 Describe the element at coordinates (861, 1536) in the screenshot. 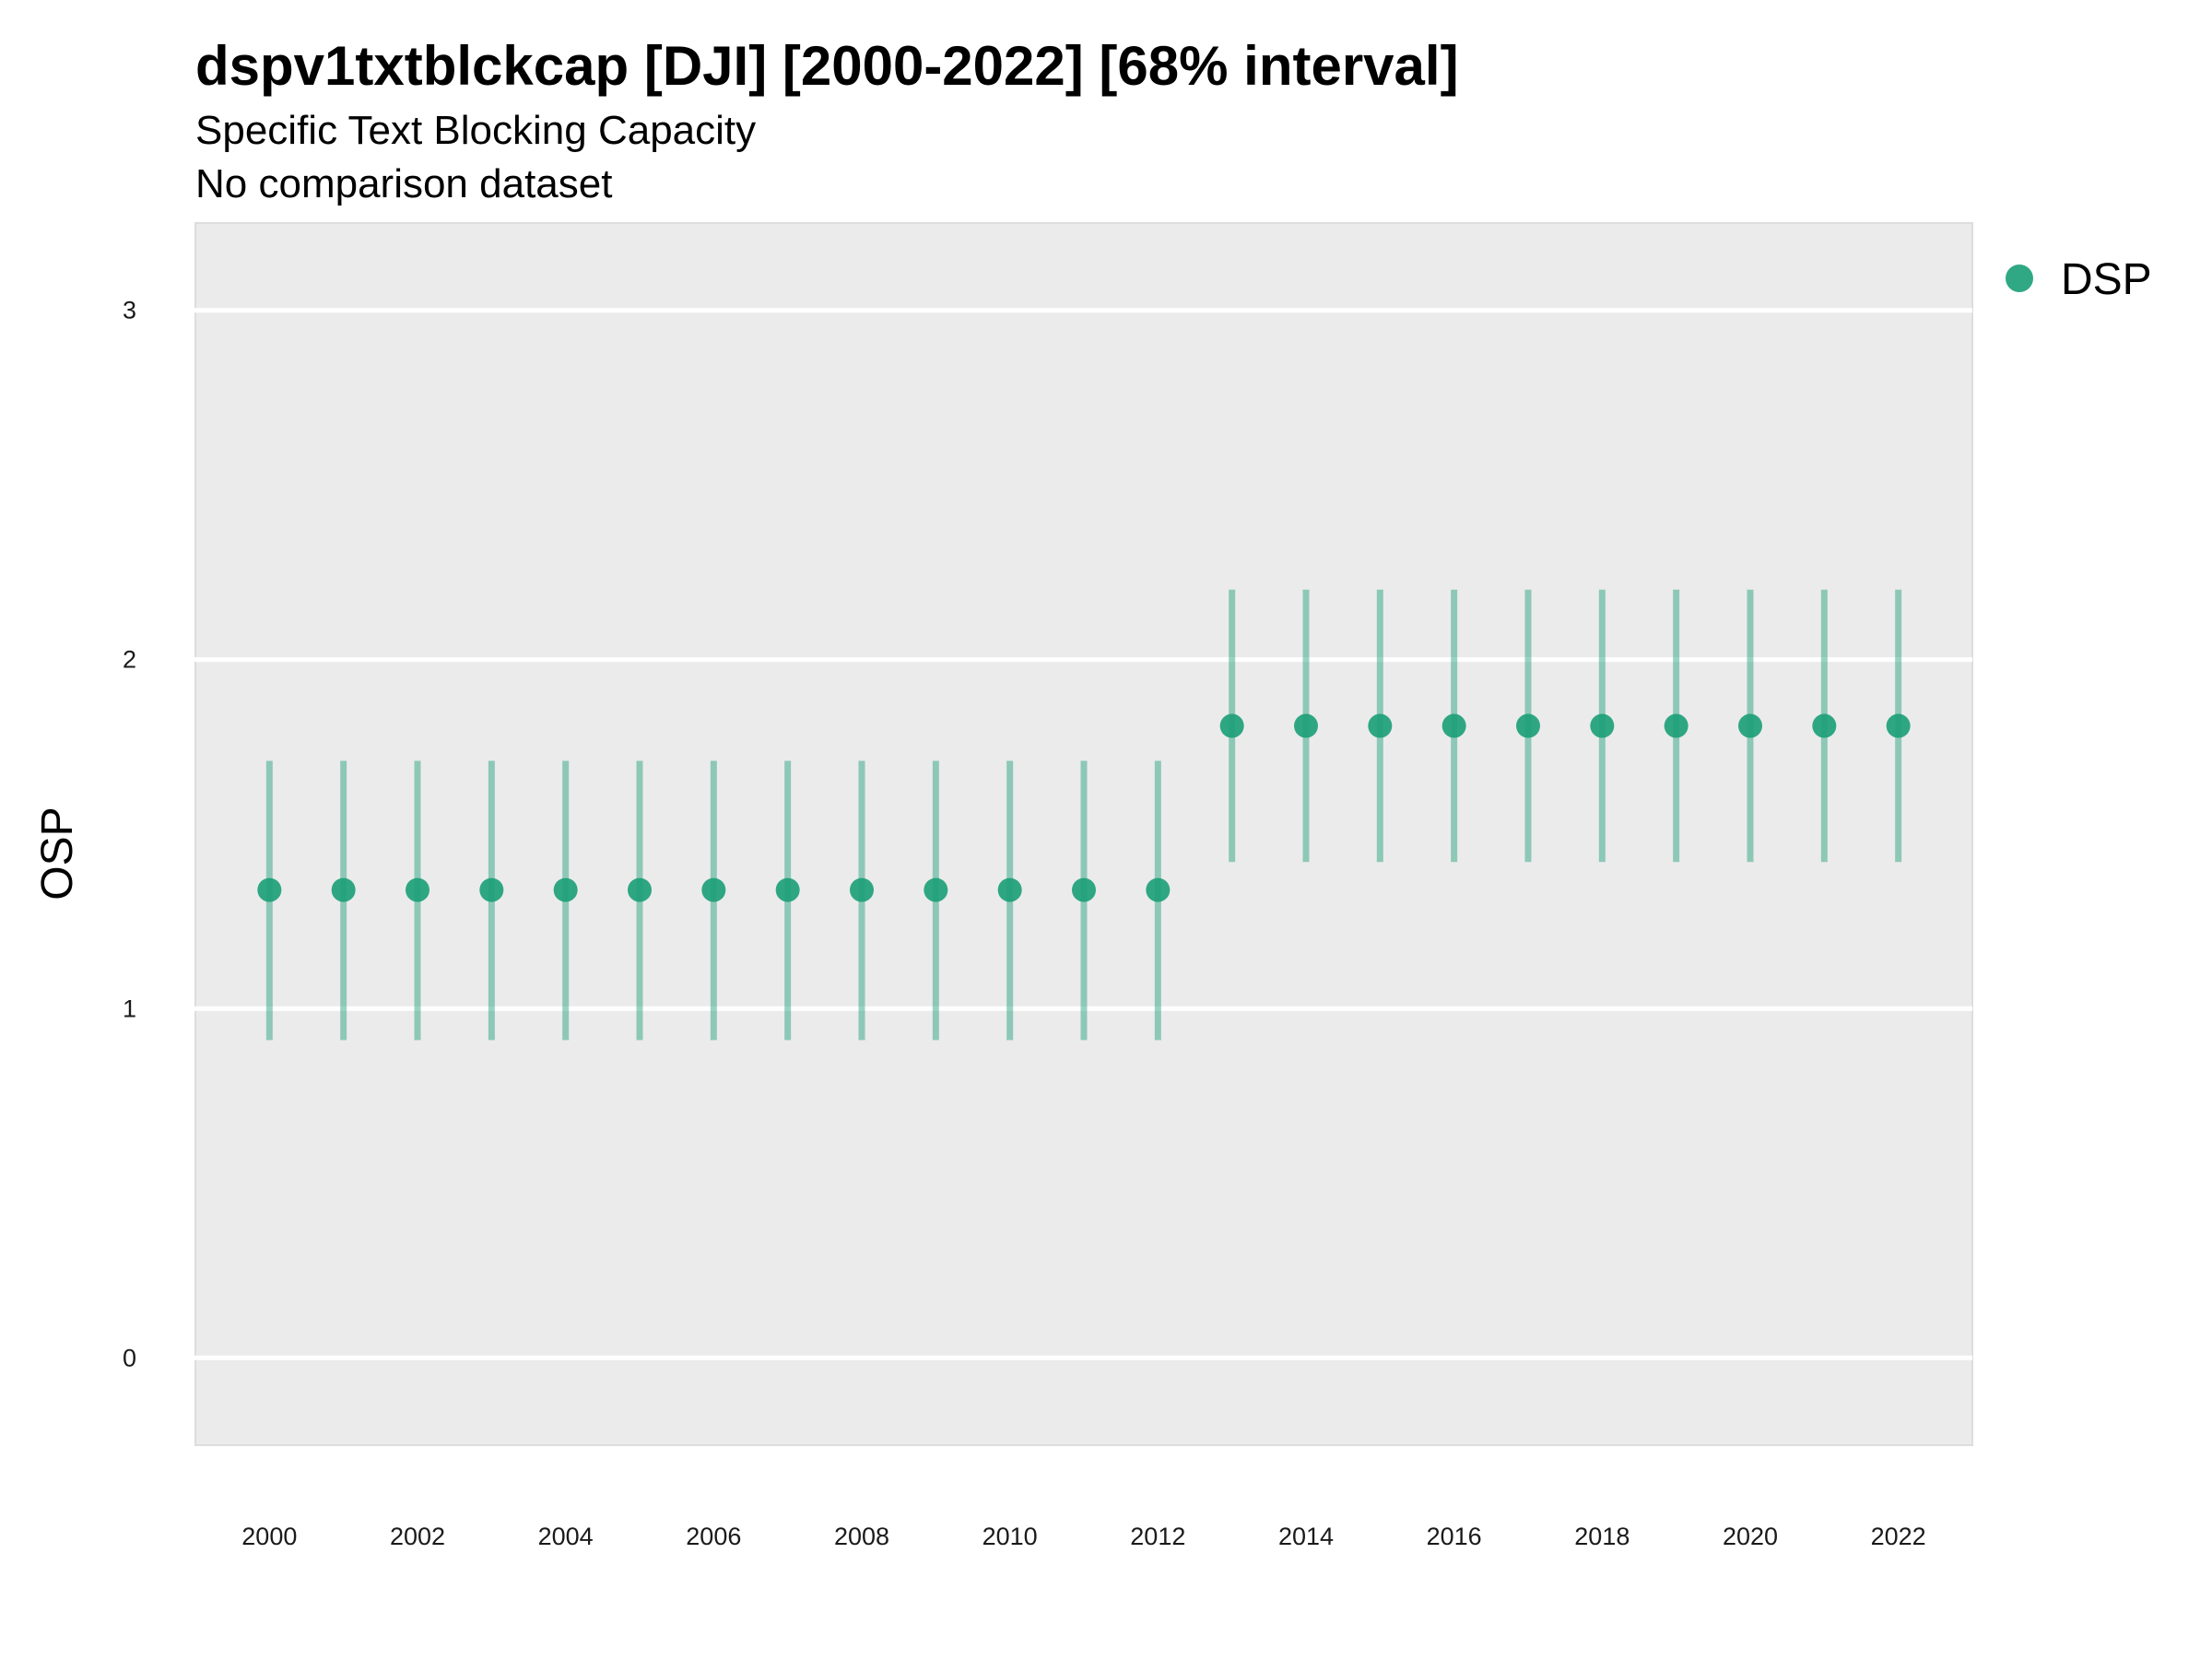

I see `x-tick-label: 2008` at that location.